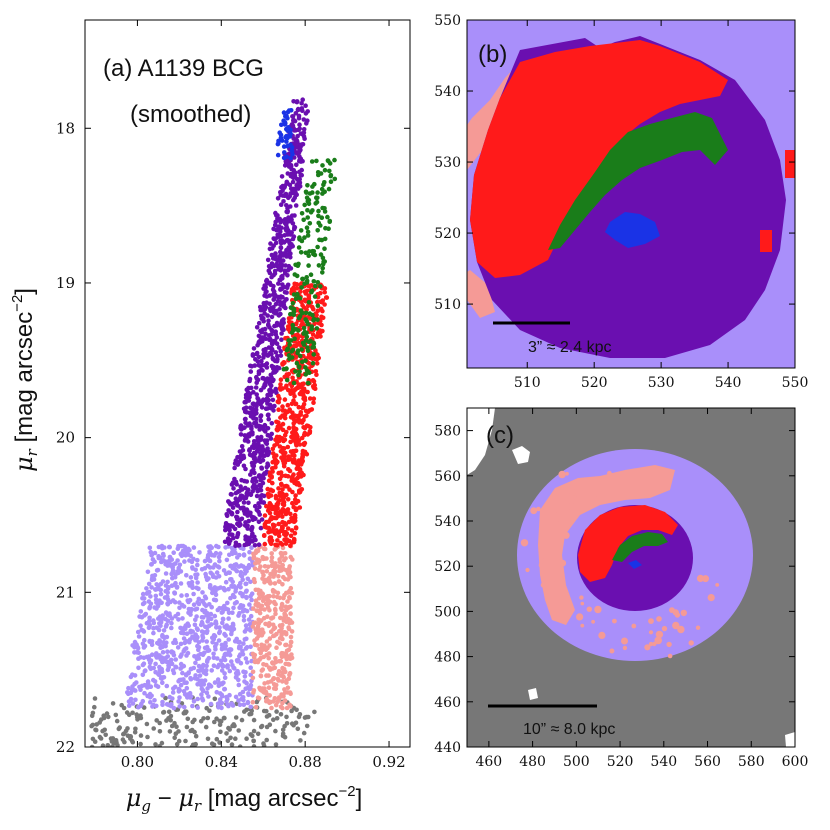 This screenshot has width=830, height=830. Describe the element at coordinates (284, 112) in the screenshot. I see `scatter-point-blue` at that location.